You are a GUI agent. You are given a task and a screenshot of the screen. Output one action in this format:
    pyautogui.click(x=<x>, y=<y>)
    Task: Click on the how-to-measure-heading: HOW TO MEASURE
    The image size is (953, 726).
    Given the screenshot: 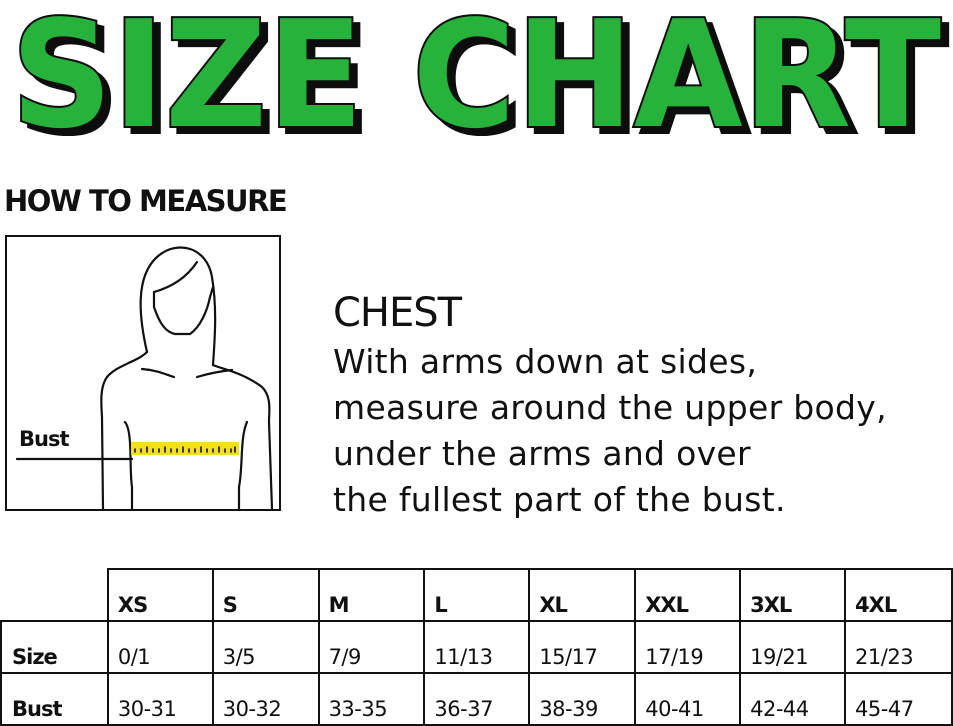 What is the action you would take?
    pyautogui.click(x=146, y=201)
    